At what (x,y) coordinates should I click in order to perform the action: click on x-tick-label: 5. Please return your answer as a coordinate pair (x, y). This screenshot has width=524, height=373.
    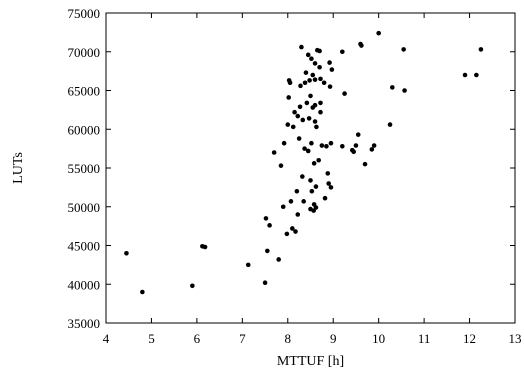
    Looking at the image, I should click on (151, 338).